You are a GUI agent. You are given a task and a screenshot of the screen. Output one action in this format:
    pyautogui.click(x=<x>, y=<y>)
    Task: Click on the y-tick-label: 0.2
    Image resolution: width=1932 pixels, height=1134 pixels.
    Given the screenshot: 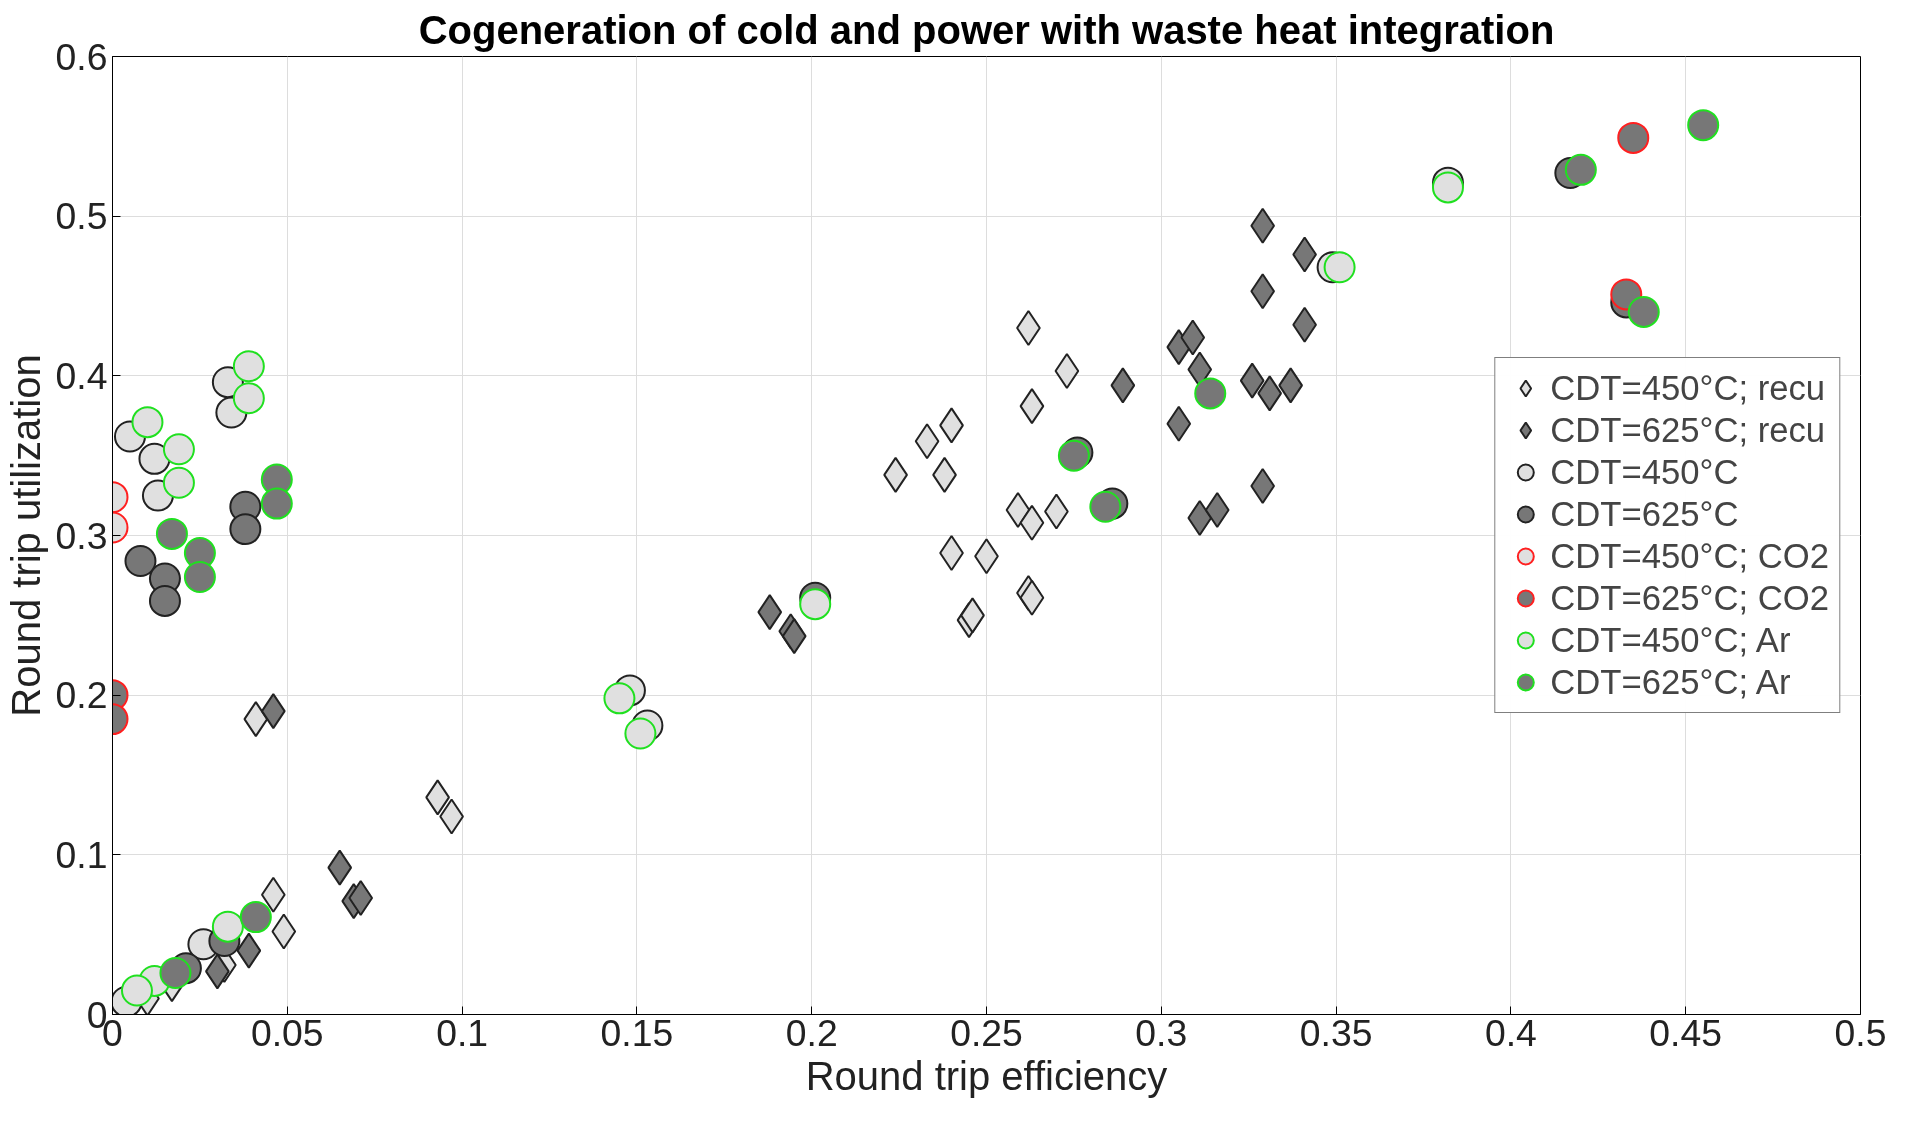 What is the action you would take?
    pyautogui.click(x=81, y=695)
    